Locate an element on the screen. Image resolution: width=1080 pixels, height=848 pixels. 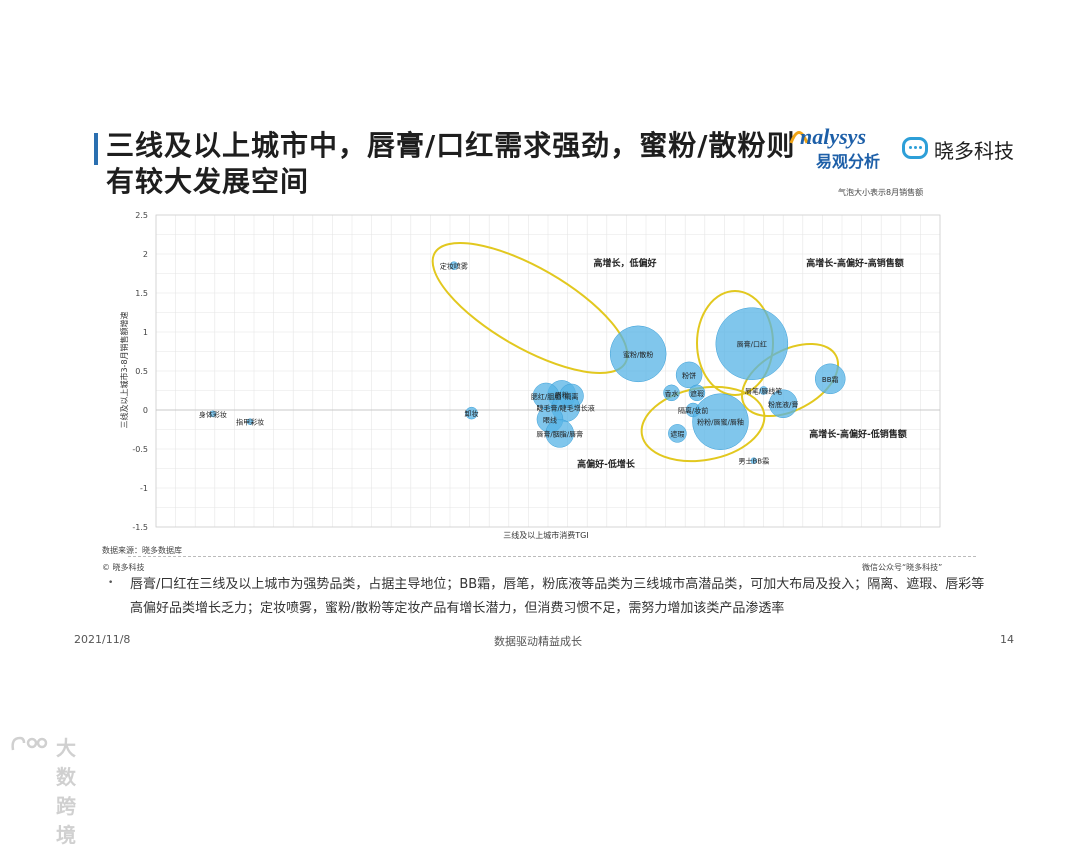
footer-divider is located at coordinates (552, 556).